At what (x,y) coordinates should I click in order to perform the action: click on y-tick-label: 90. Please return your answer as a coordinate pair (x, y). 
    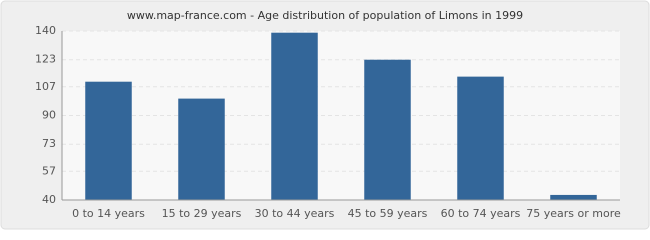
    Looking at the image, I should click on (49, 115).